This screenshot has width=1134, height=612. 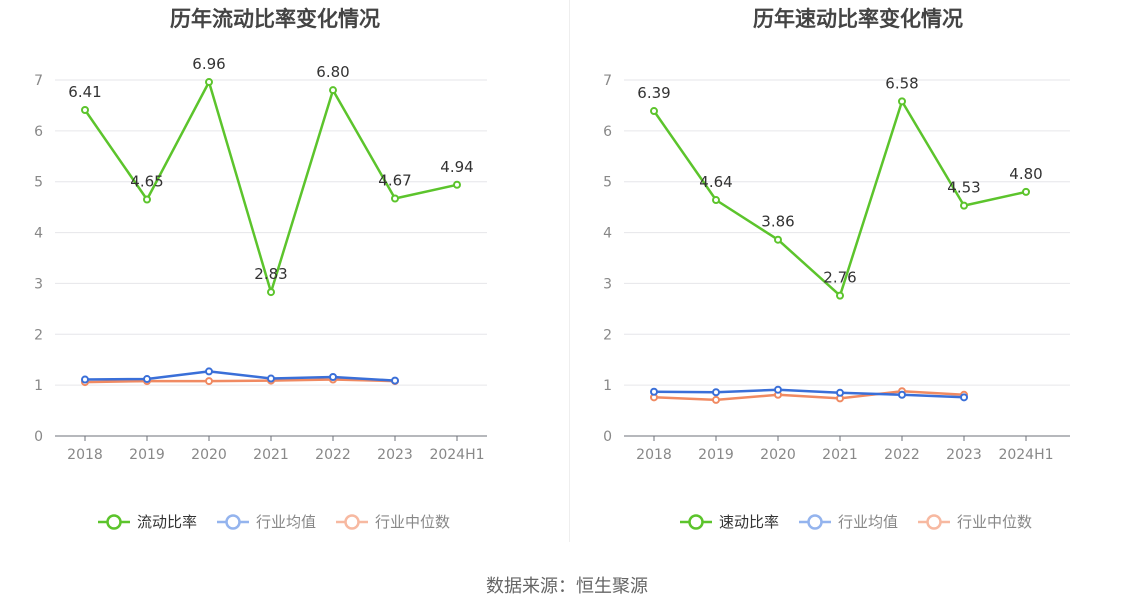 What do you see at coordinates (270, 274) in the screenshot?
I see `data-label: 2.83` at bounding box center [270, 274].